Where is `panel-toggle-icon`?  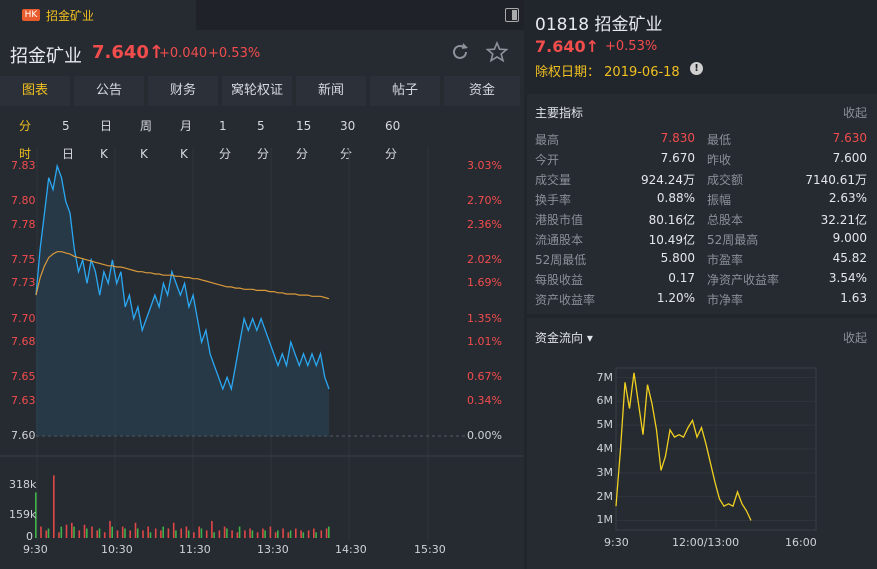
panel-toggle-icon is located at coordinates (512, 15).